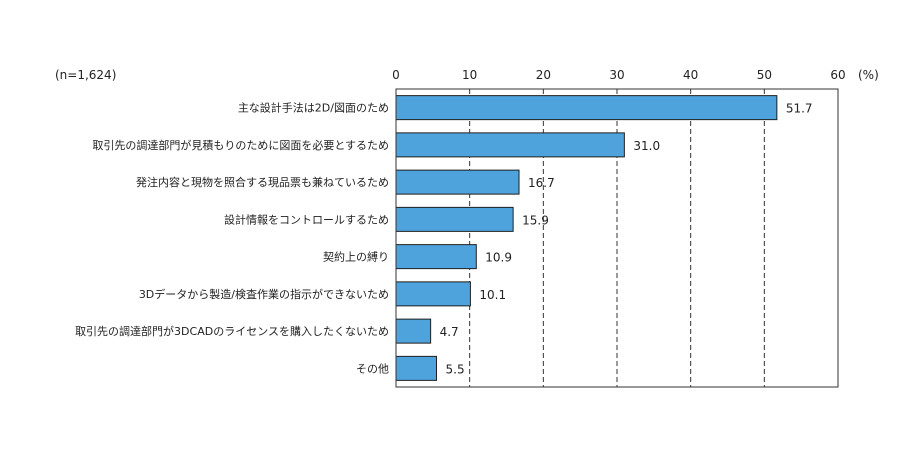 This screenshot has height=450, width=900. I want to click on category-label: 主な設計手法は2D/図面のため, so click(313, 108).